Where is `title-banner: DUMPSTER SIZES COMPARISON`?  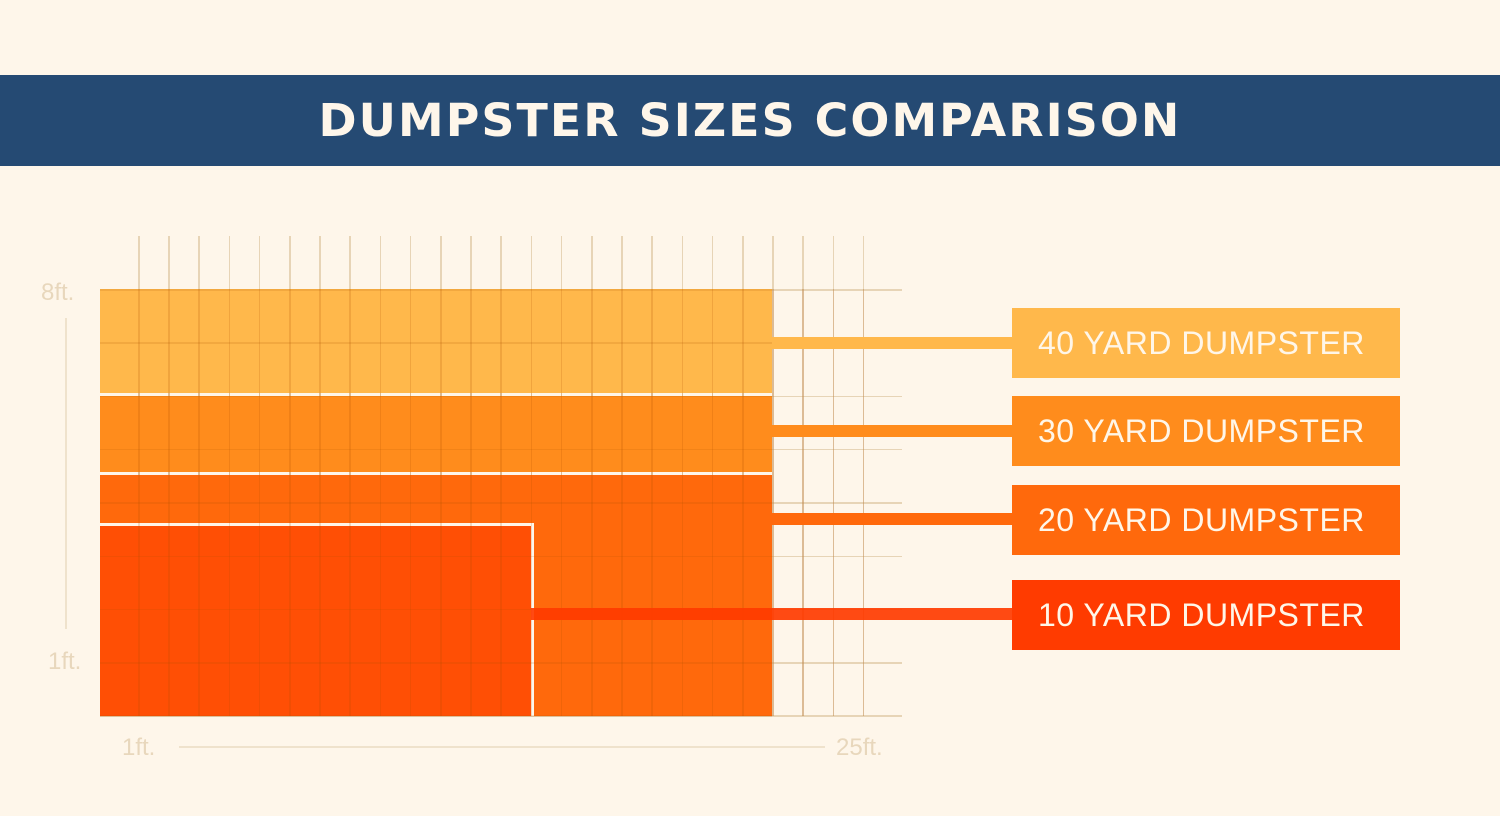 title-banner: DUMPSTER SIZES COMPARISON is located at coordinates (750, 120).